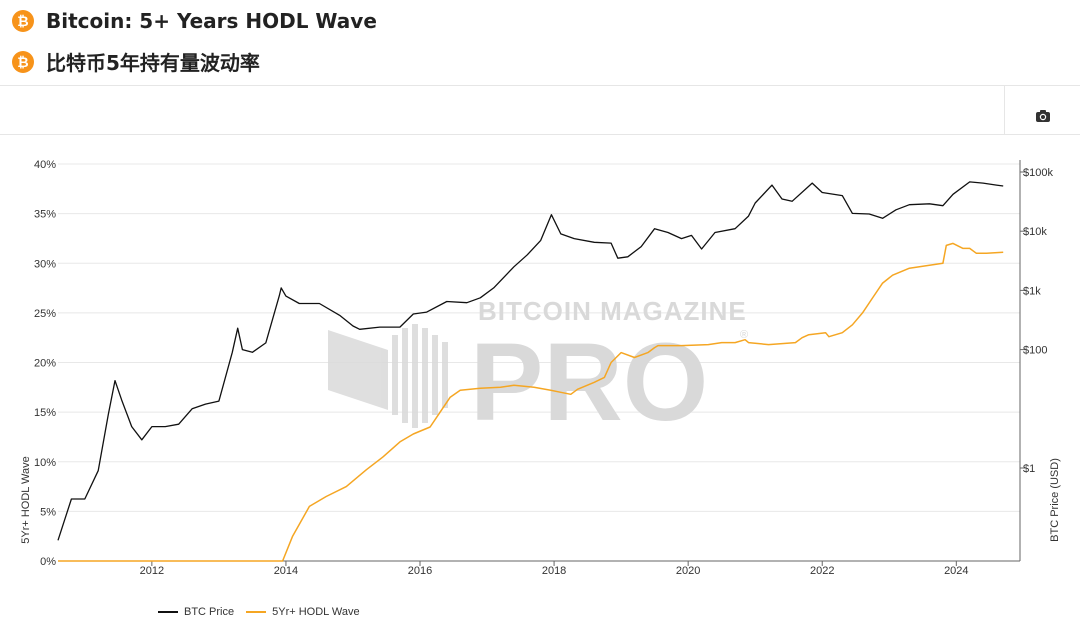 The width and height of the screenshot is (1080, 627). What do you see at coordinates (48, 562) in the screenshot?
I see `y-left-tick-label: 0%` at bounding box center [48, 562].